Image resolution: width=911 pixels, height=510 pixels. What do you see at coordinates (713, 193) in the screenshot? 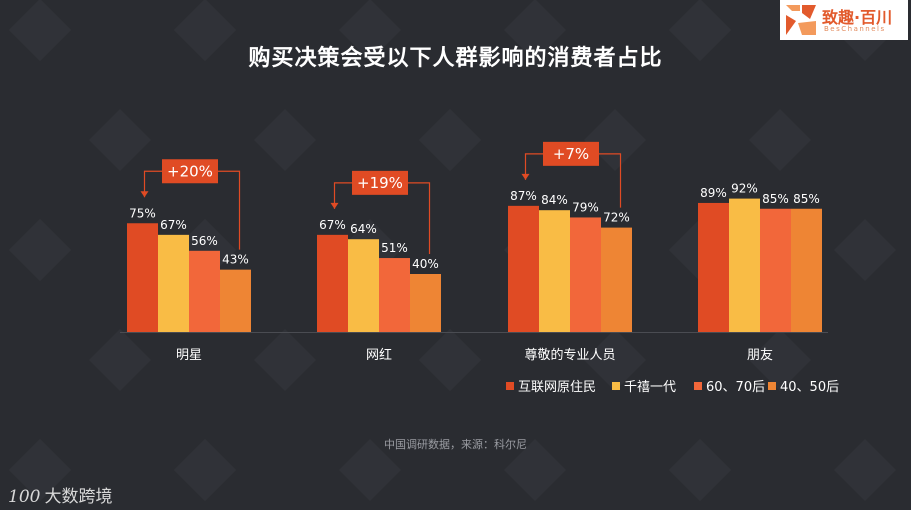
I see `data-label: 89%` at bounding box center [713, 193].